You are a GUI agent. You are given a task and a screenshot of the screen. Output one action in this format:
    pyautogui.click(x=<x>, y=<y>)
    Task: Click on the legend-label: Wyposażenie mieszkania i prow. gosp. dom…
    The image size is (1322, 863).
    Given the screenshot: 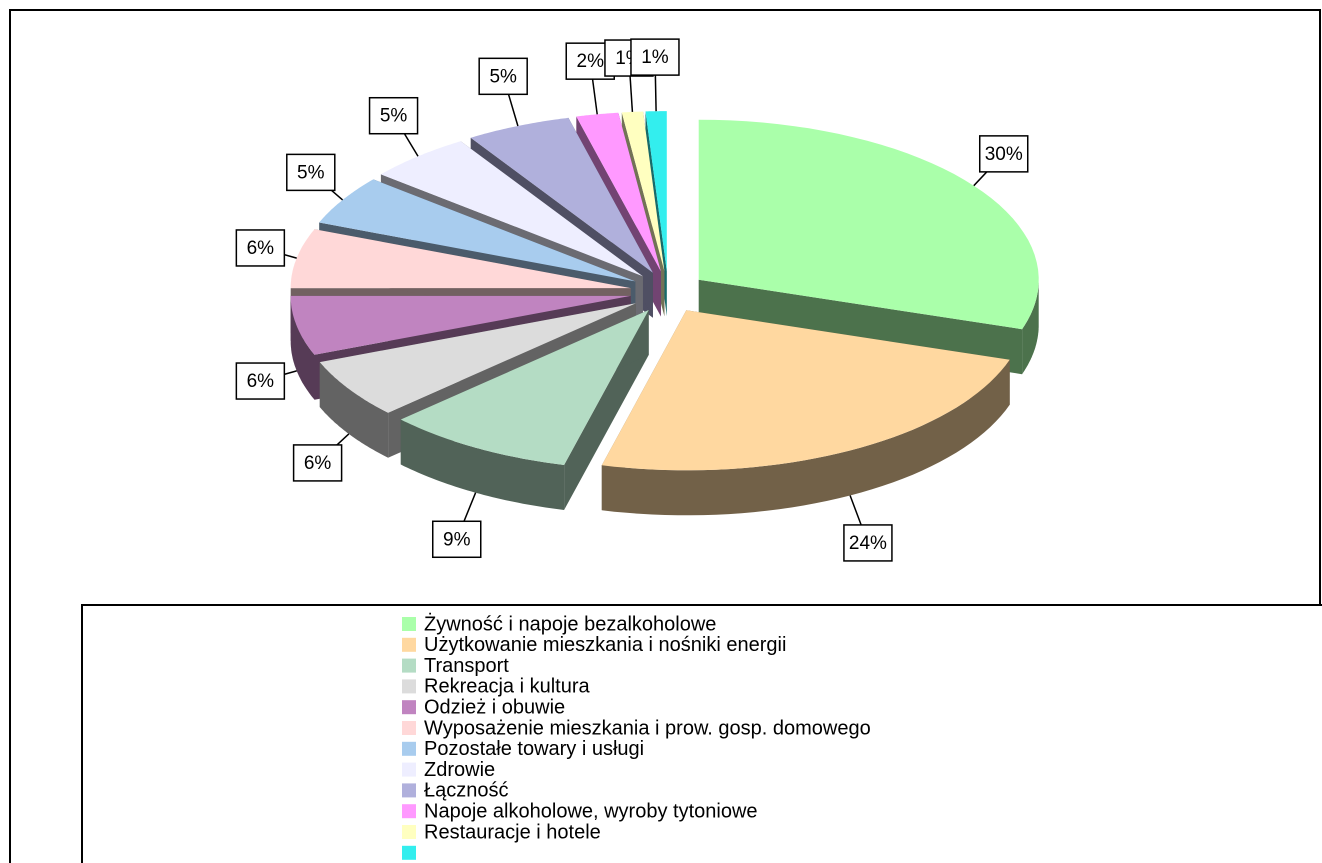 What is the action you would take?
    pyautogui.click(x=647, y=728)
    